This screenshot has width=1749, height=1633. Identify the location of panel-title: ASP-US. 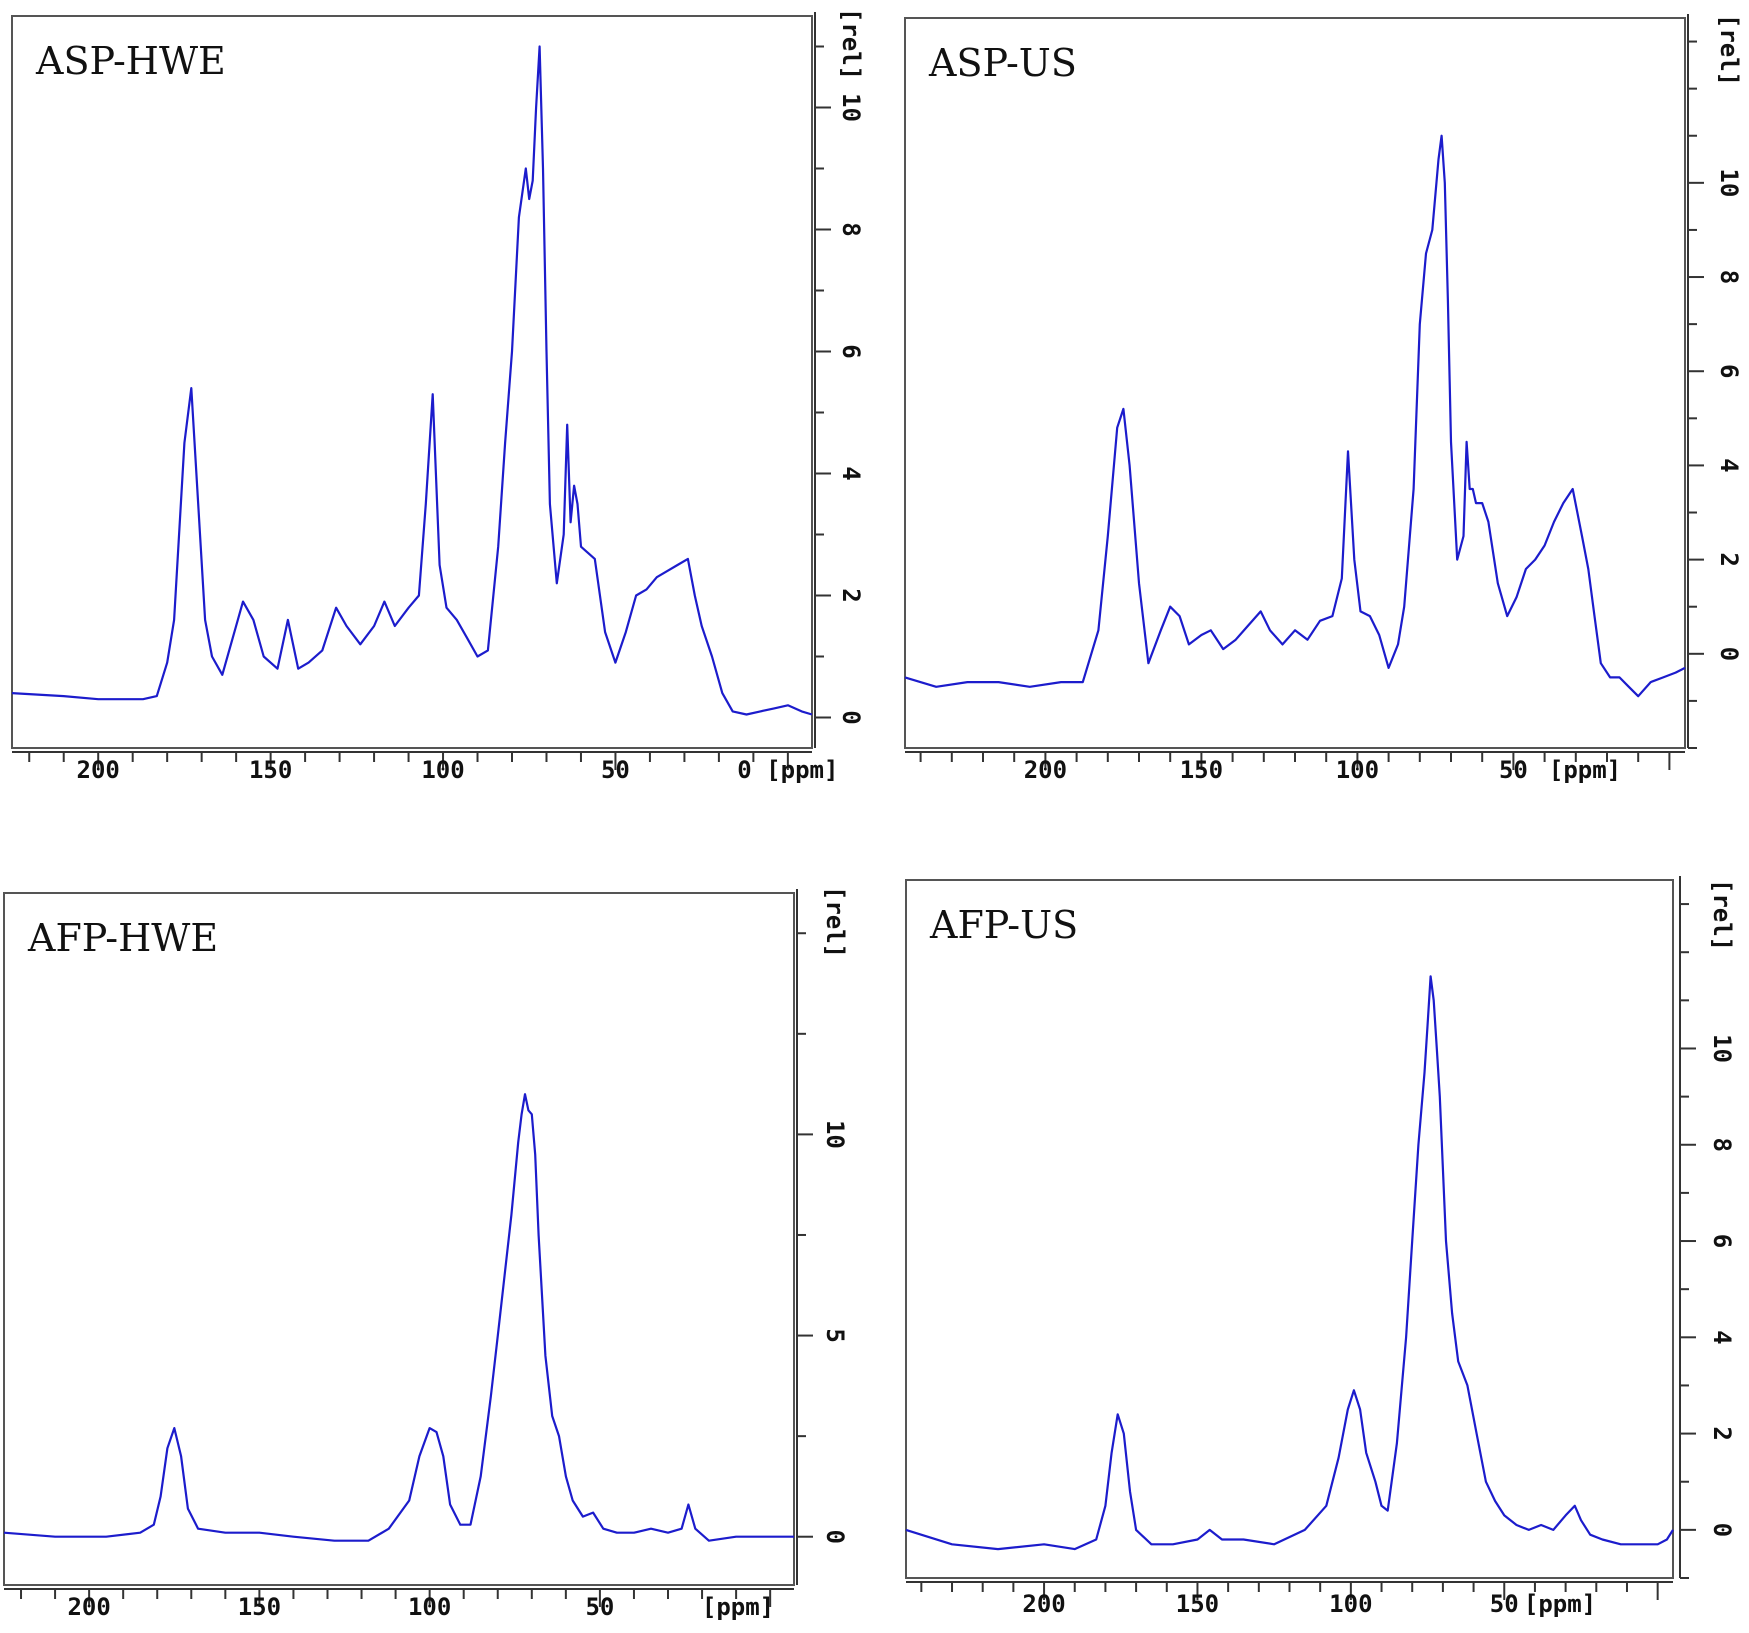
(1002, 63).